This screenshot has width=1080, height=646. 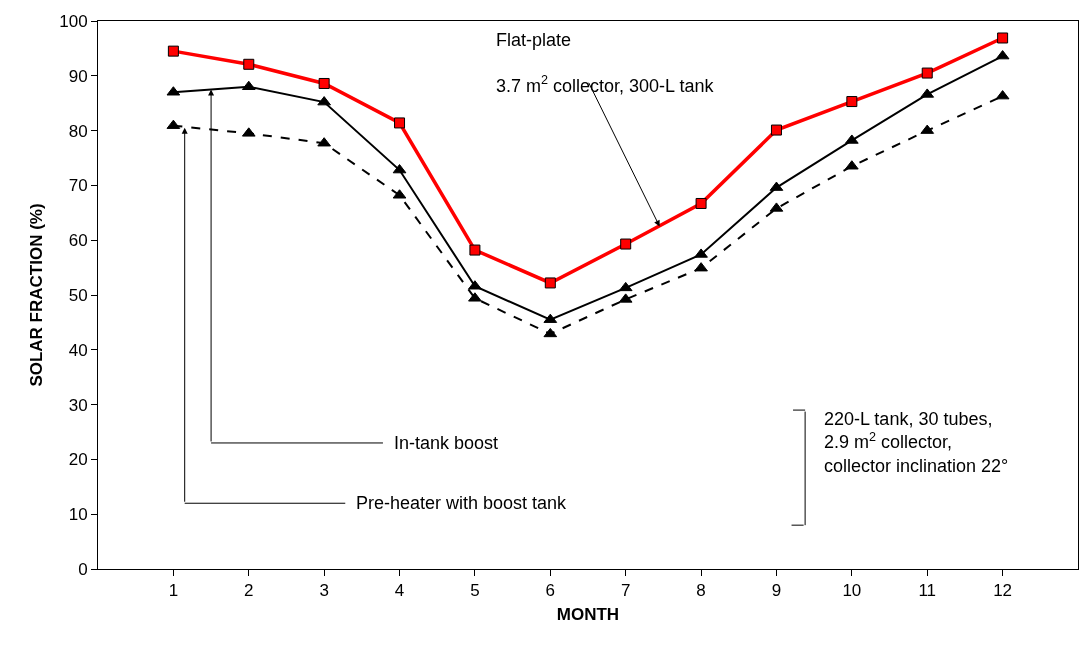 What do you see at coordinates (462, 503) in the screenshot?
I see `annotation: Pre-heater with boost tank` at bounding box center [462, 503].